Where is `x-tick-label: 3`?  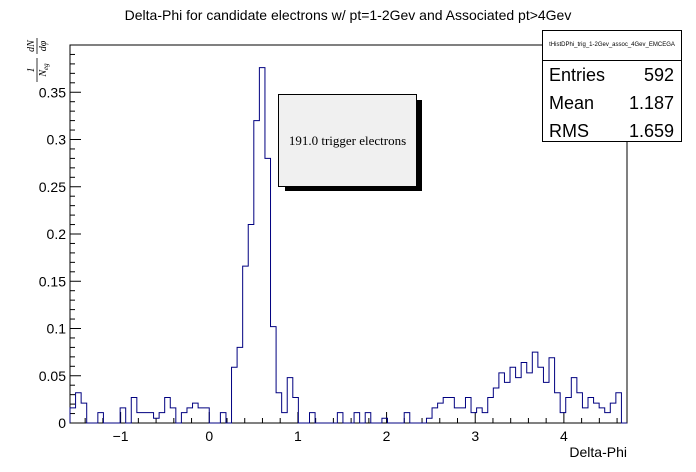 x-tick-label: 3 is located at coordinates (475, 436).